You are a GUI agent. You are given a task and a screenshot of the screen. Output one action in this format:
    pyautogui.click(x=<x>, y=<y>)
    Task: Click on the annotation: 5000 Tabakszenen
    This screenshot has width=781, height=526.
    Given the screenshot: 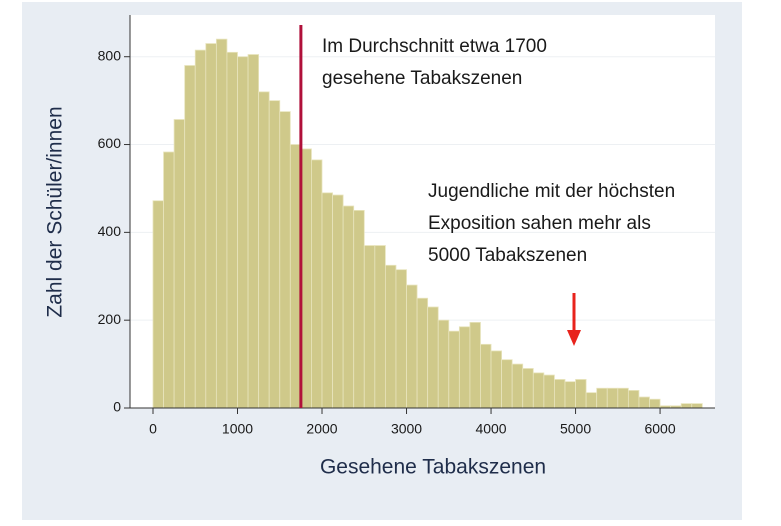 What is the action you would take?
    pyautogui.click(x=507, y=255)
    